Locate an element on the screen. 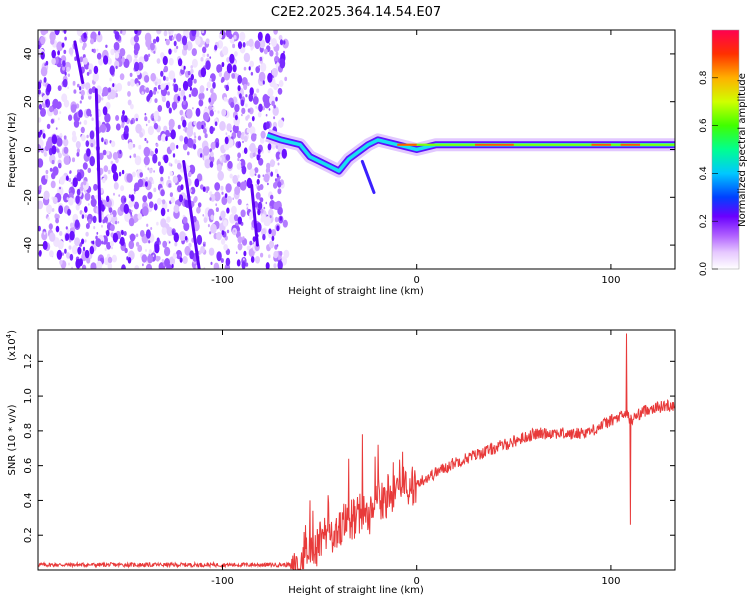  snr-xlabel: Height of straight line (km) is located at coordinates (356, 590).